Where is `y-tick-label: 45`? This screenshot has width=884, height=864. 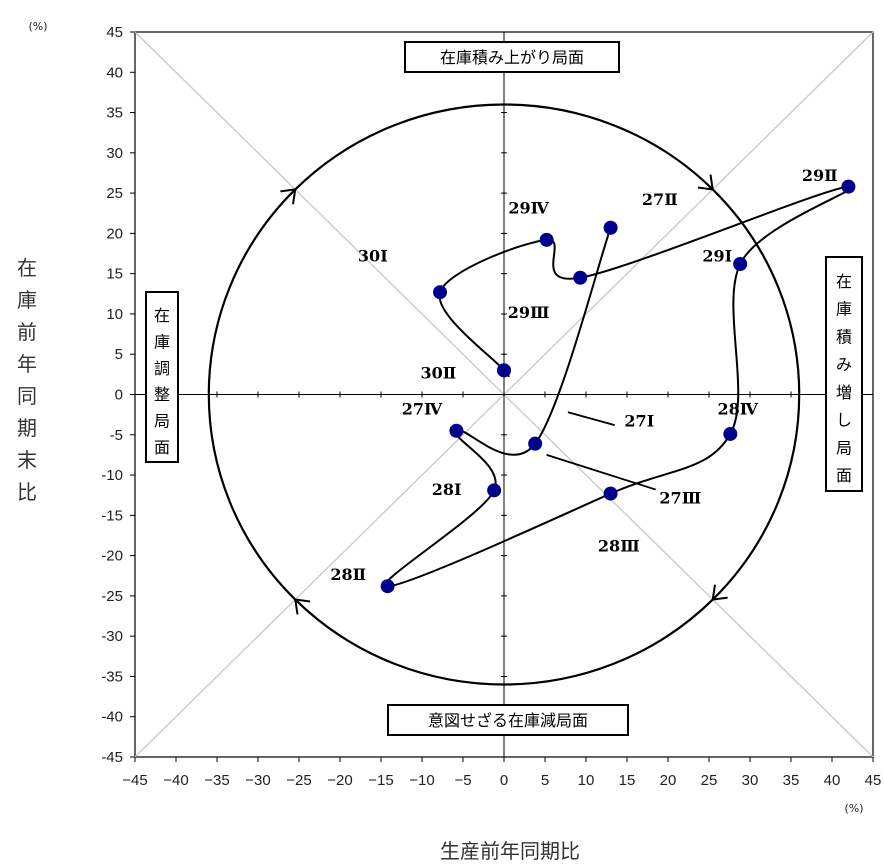
y-tick-label: 45 is located at coordinates (114, 32).